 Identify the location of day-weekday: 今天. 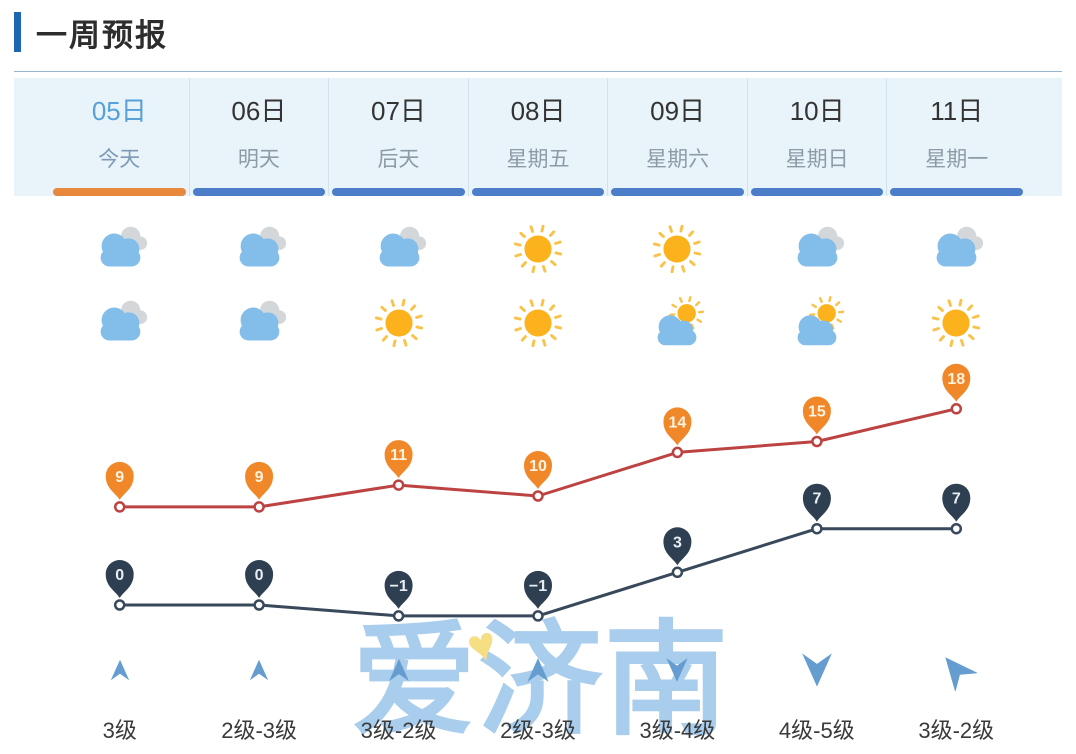
(119, 159).